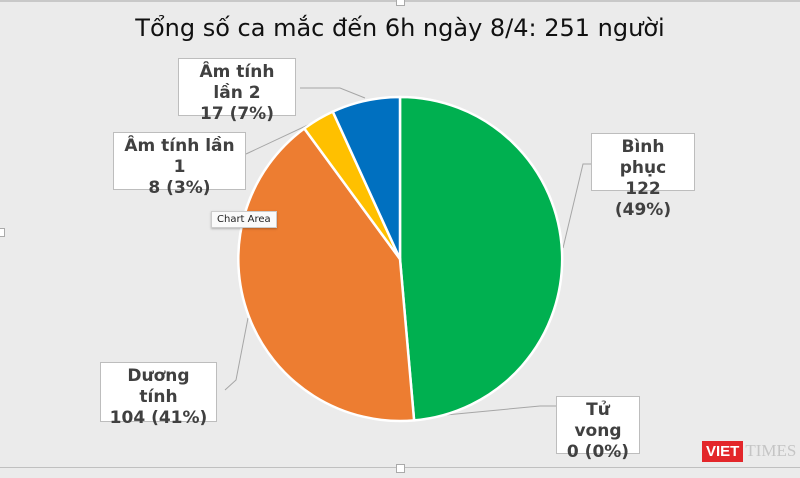 Image resolution: width=800 pixels, height=478 pixels. I want to click on label-am-tinh-1: Âm tính lần 1 8 (3%), so click(179, 165).